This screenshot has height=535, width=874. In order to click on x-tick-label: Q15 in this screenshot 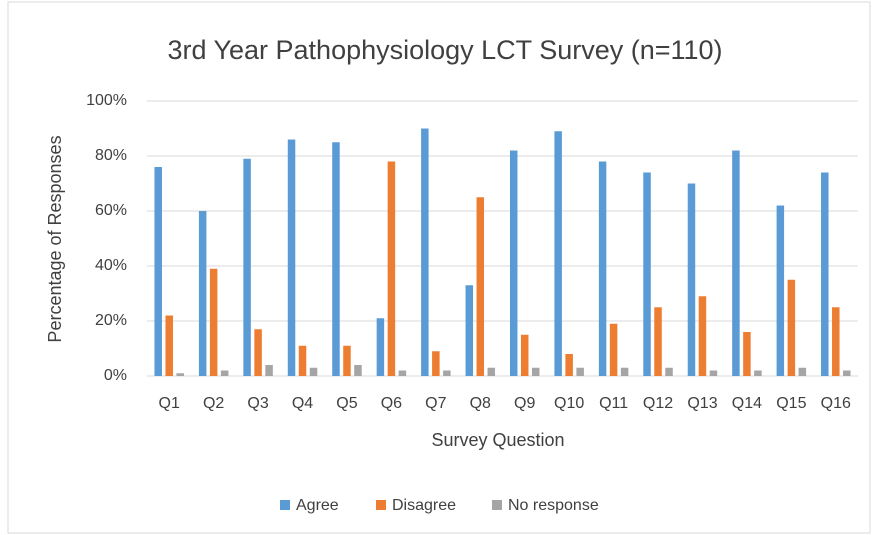, I will do `click(791, 403)`.